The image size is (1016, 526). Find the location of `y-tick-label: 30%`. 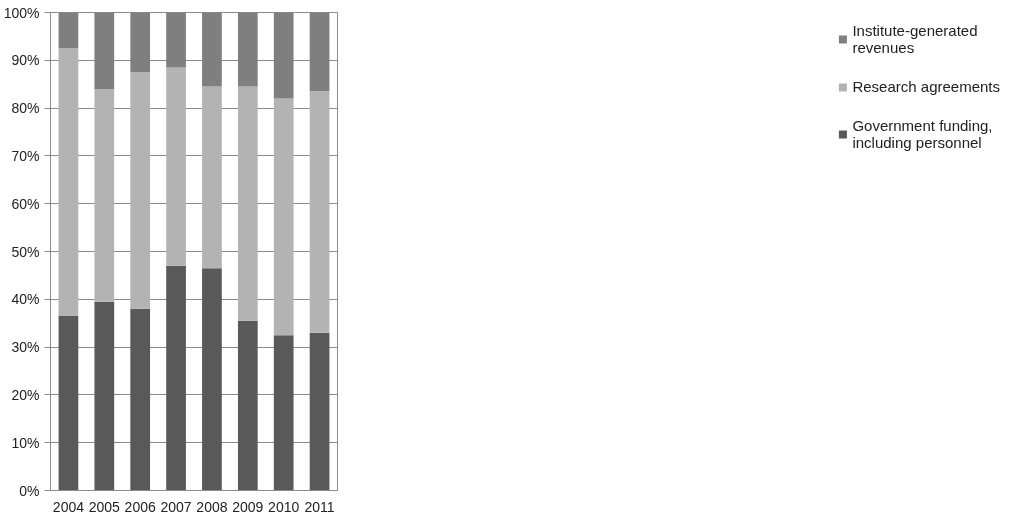

y-tick-label: 30% is located at coordinates (25, 347).